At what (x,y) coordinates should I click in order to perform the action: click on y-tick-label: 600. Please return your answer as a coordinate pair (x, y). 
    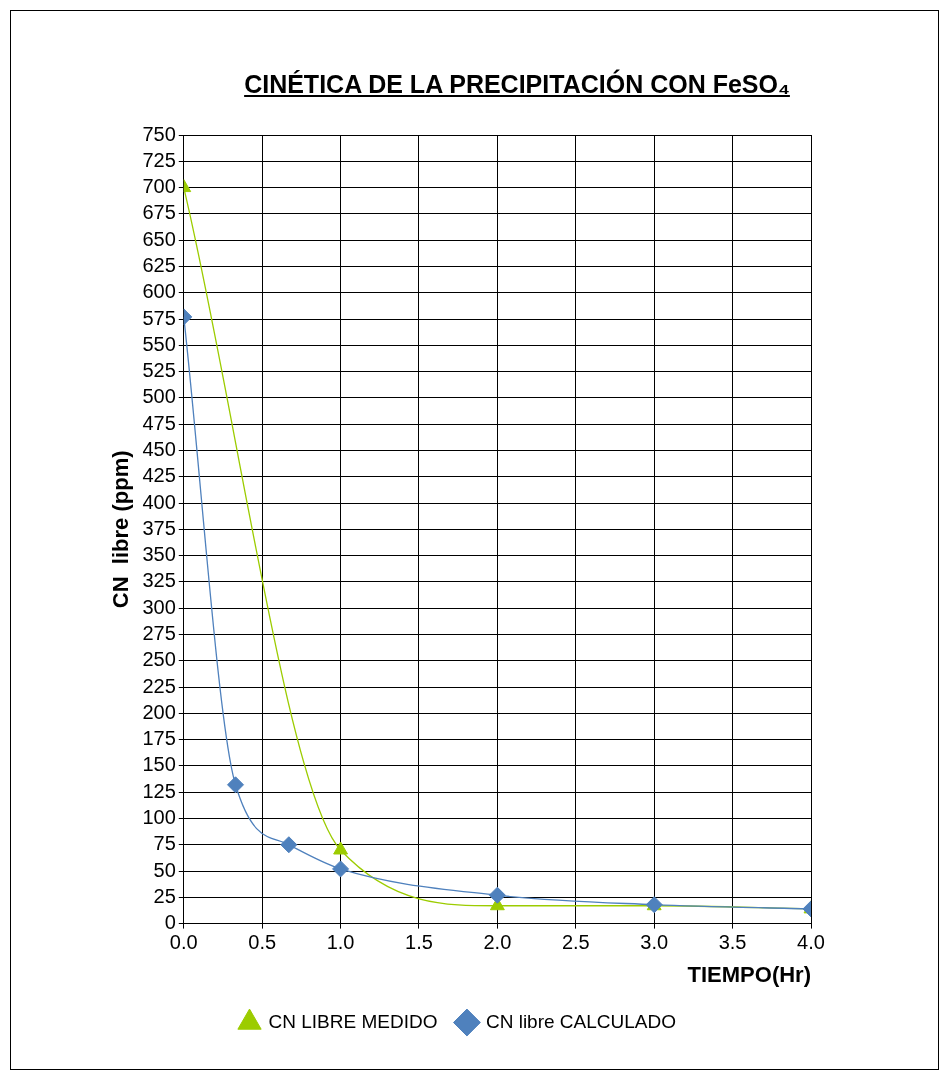
    Looking at the image, I should click on (159, 291).